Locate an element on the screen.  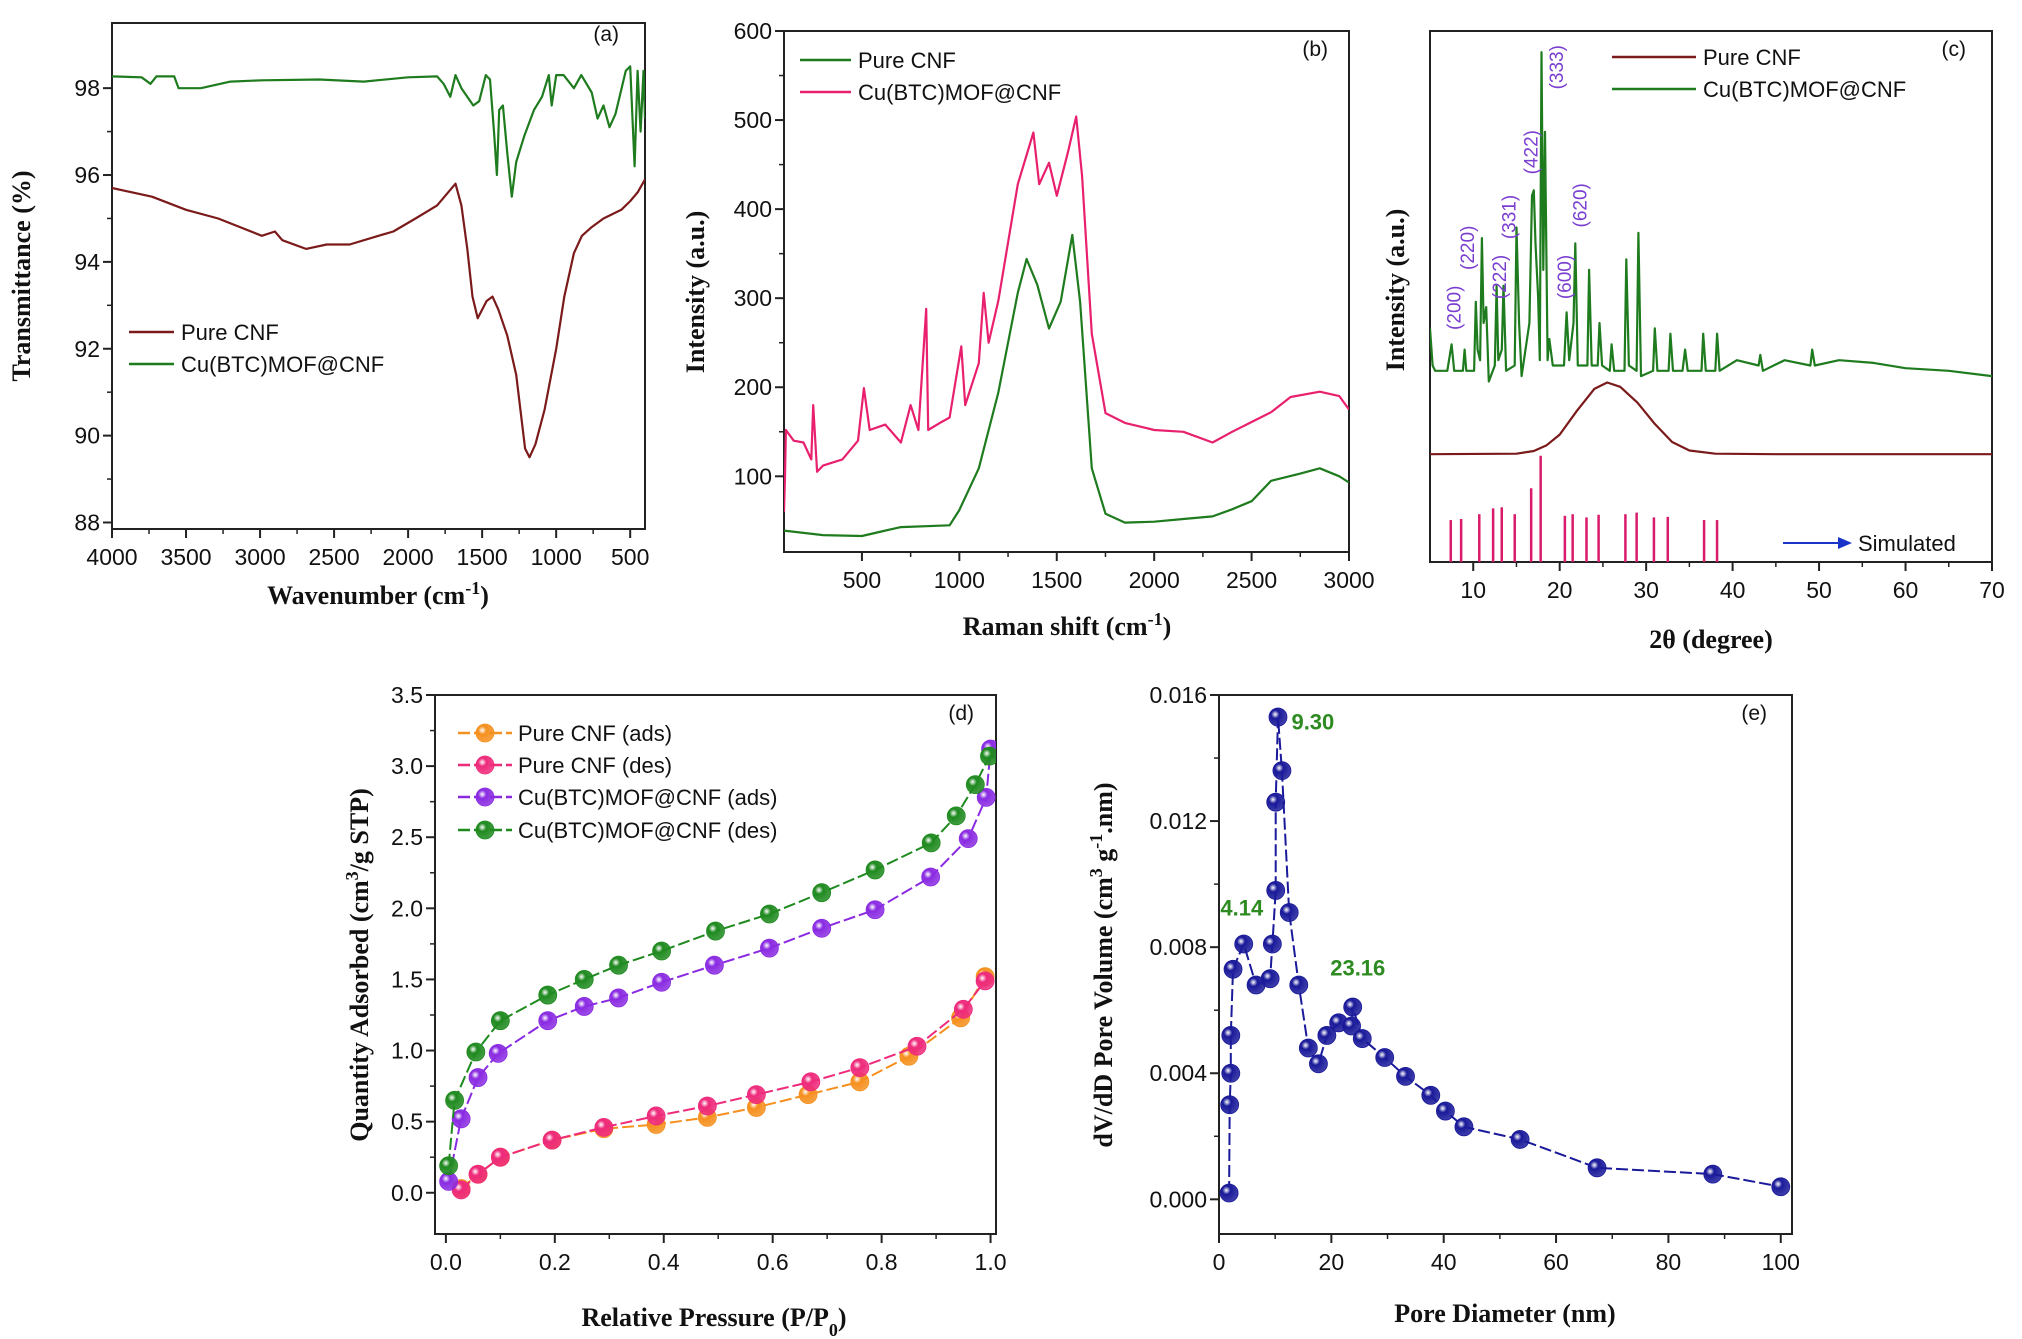
x-tick-label: 20 is located at coordinates (1560, 590).